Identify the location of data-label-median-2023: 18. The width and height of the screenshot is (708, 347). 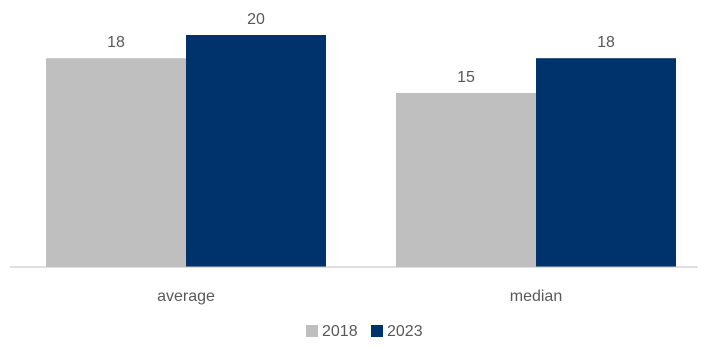
(606, 42).